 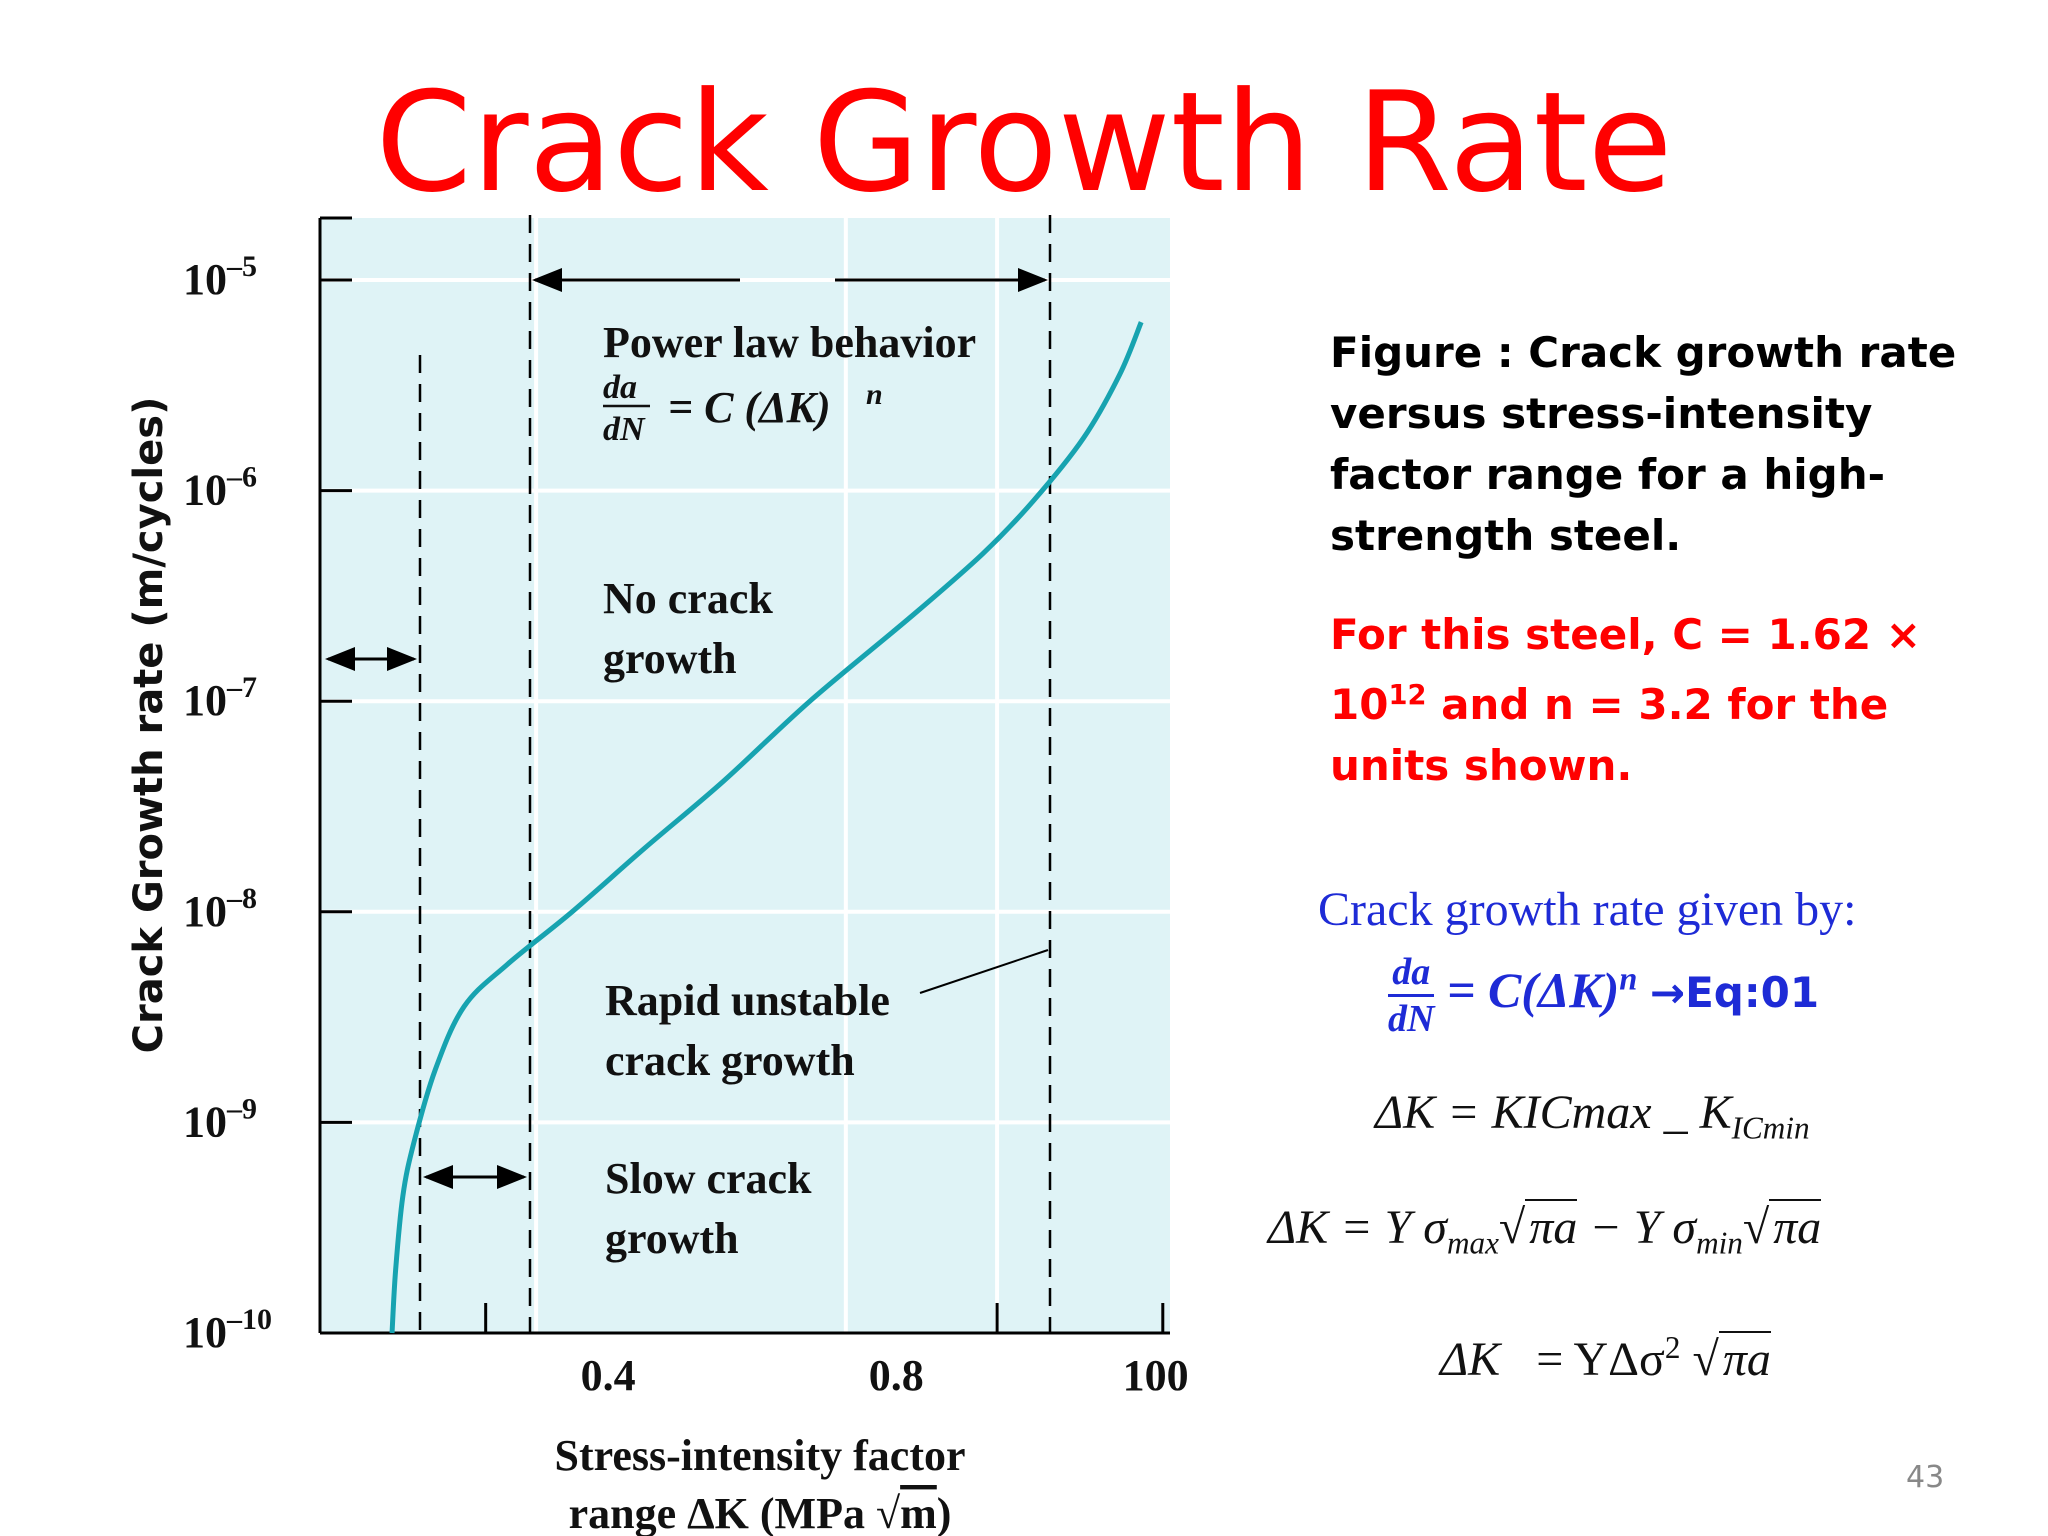 I want to click on power-law-exponent: n, so click(x=874, y=394).